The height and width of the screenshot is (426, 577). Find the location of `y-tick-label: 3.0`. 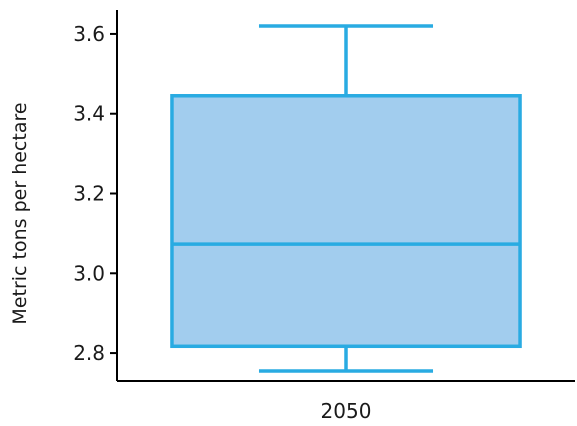

y-tick-label: 3.0 is located at coordinates (89, 273).